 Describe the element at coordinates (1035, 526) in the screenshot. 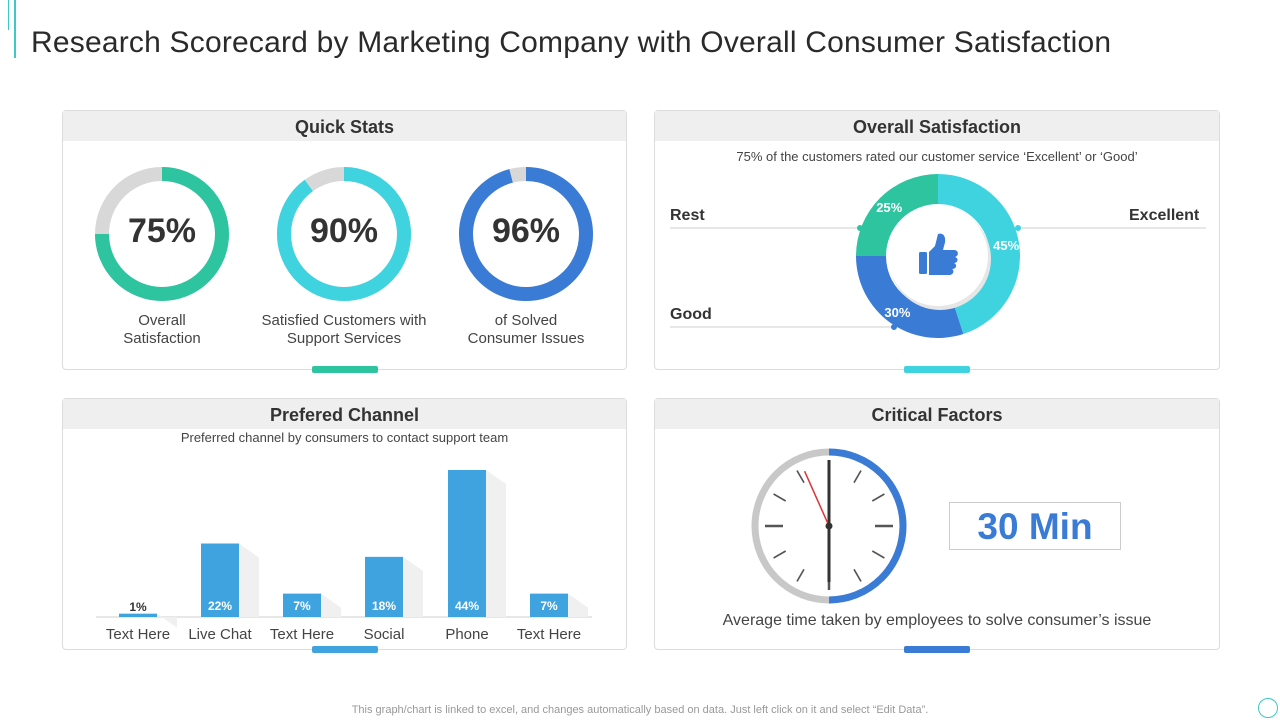

I see `time-value: 30 Min` at that location.